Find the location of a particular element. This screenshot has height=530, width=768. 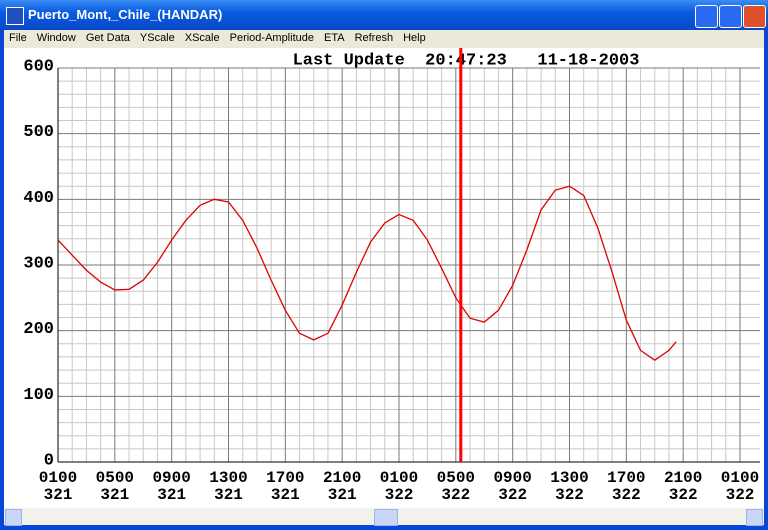

title-bar: Puerto_Mont,_Chile_(HANDAR) is located at coordinates (384, 15).